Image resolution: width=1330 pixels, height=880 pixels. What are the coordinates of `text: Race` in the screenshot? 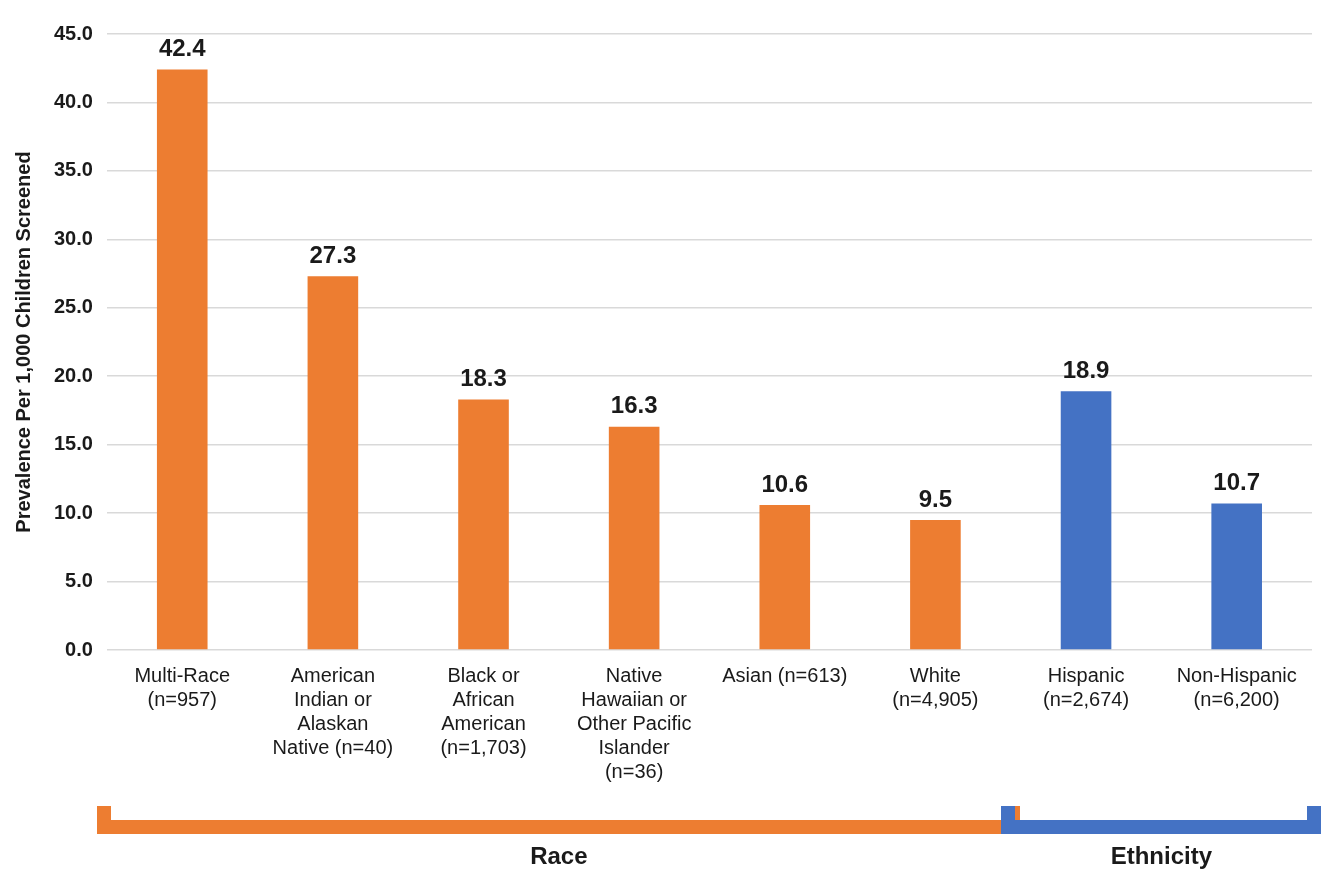 It's located at (559, 856).